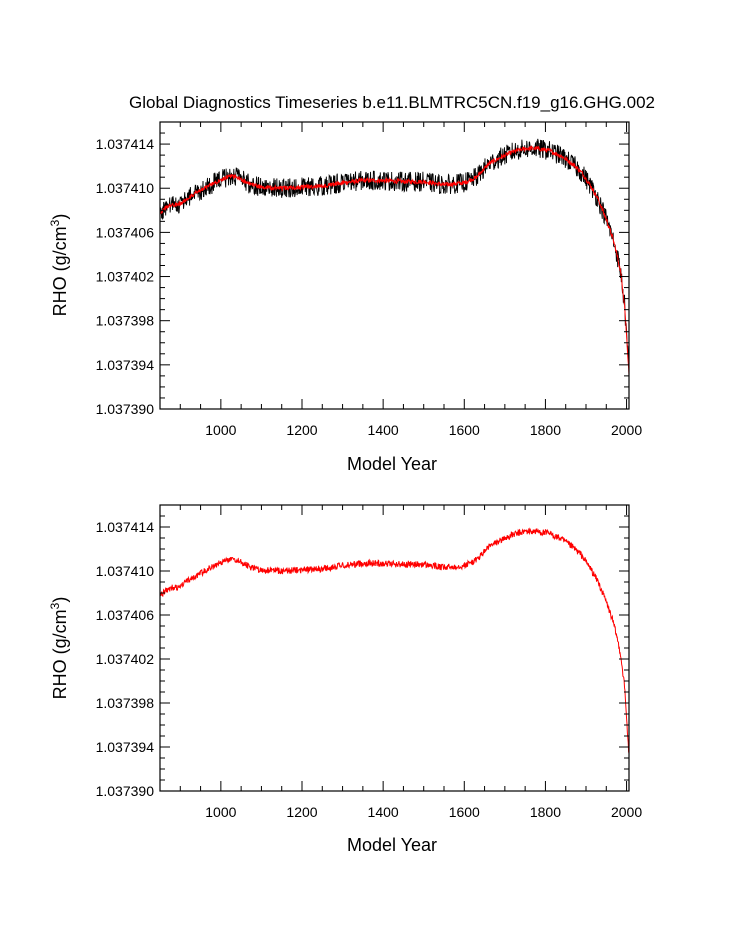  I want to click on top-y-tick-label: 1.037406, so click(125, 232).